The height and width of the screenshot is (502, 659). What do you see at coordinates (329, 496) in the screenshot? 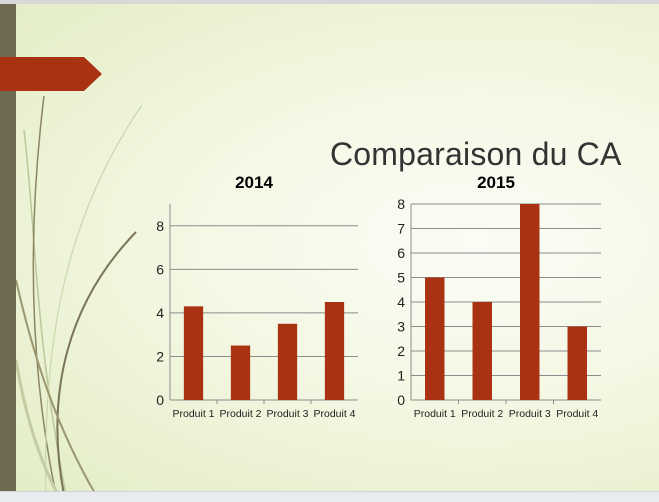
I see `window-bottom-border` at bounding box center [329, 496].